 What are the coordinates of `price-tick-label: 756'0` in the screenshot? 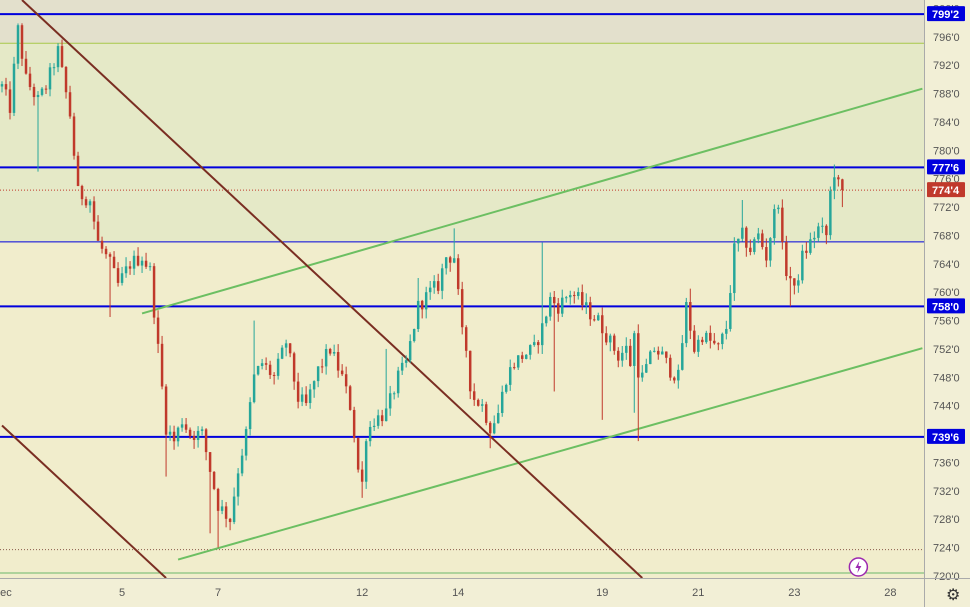 It's located at (946, 322).